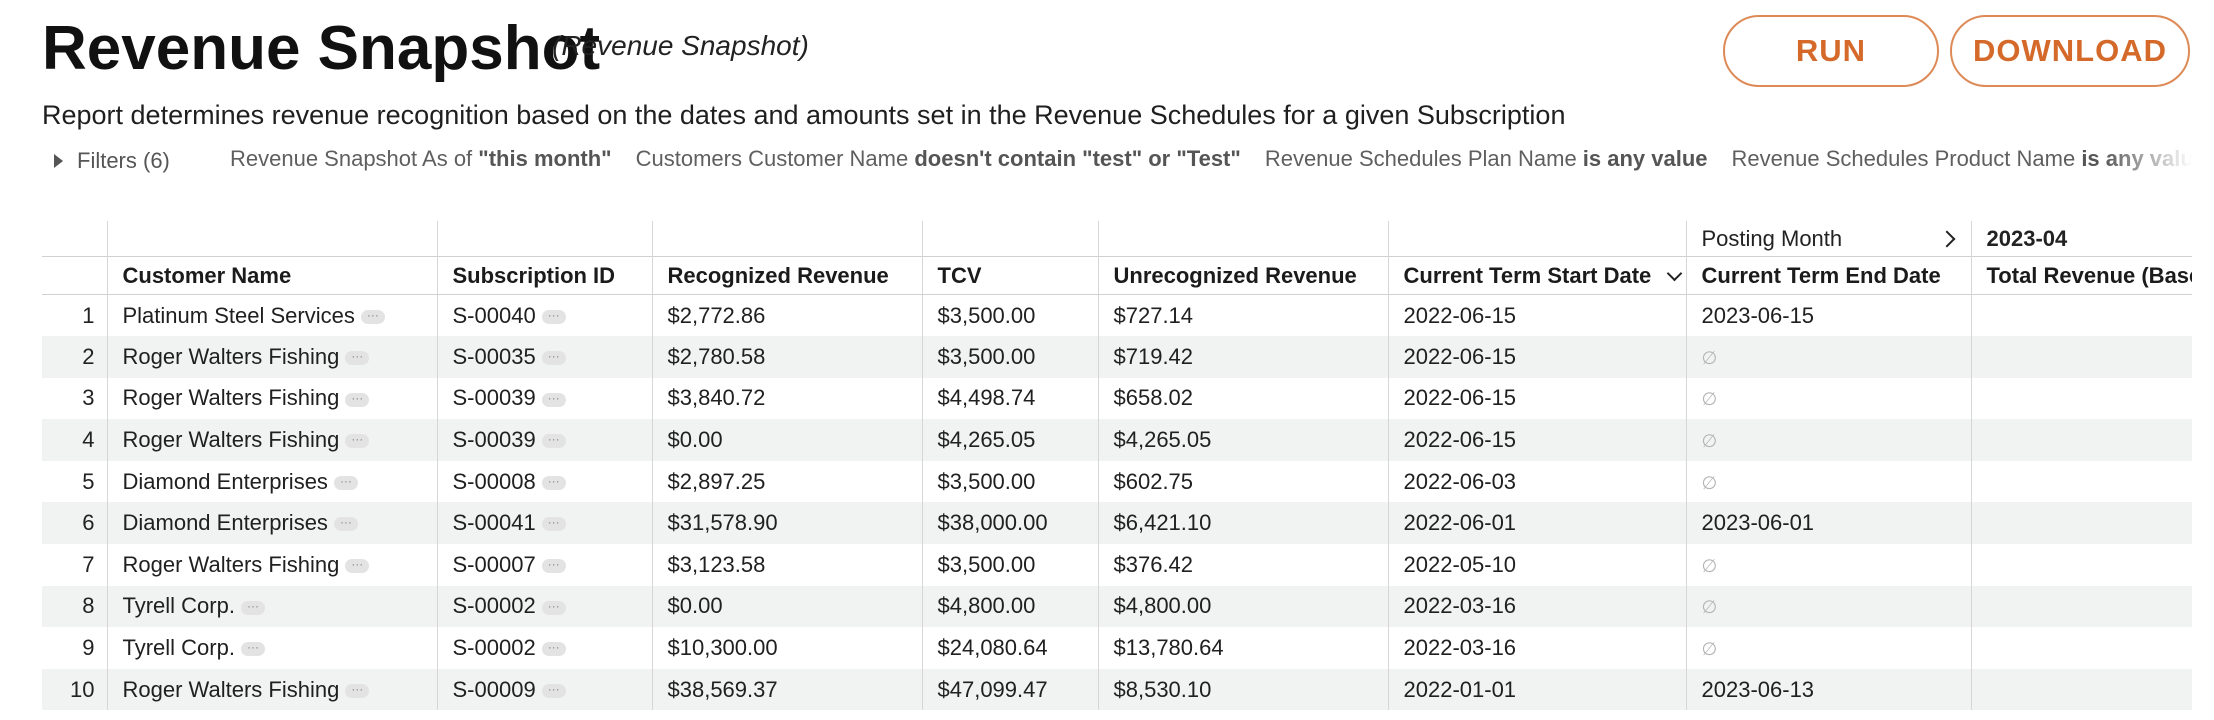  What do you see at coordinates (272, 315) in the screenshot?
I see `cell-customer-name: Platinum Steel Services ···` at bounding box center [272, 315].